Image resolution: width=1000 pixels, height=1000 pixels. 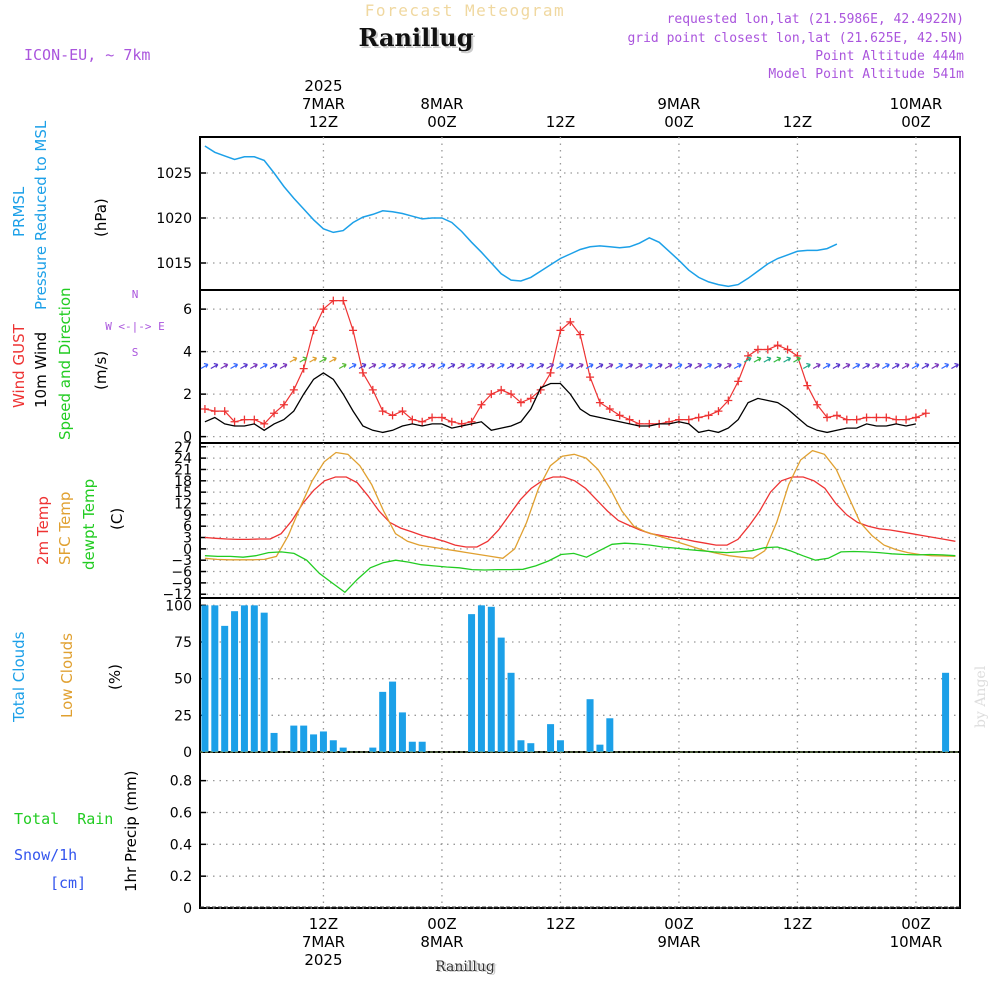 What do you see at coordinates (181, 877) in the screenshot?
I see `y-tick-label: 0.2` at bounding box center [181, 877].